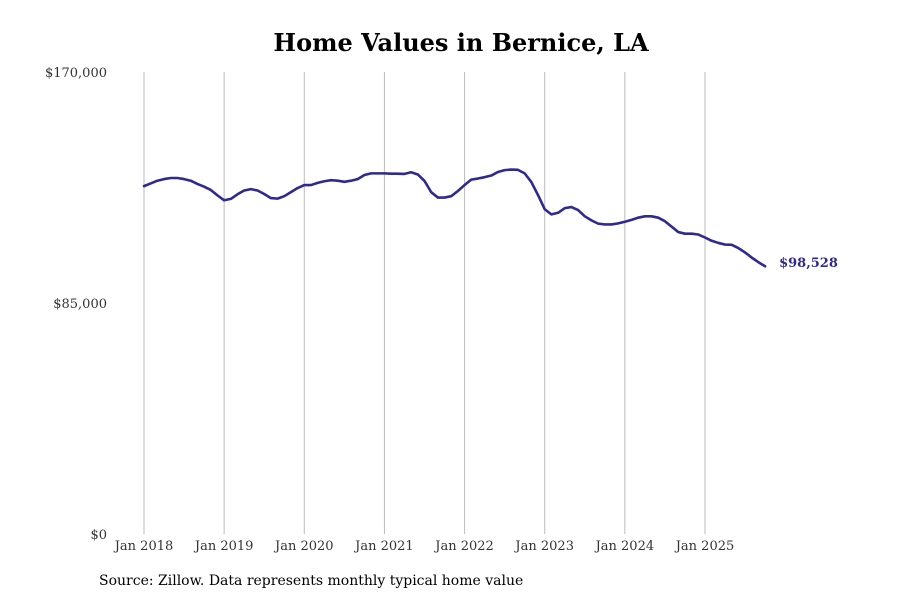 The height and width of the screenshot is (600, 900). Describe the element at coordinates (454, 218) in the screenshot. I see `home-value-line` at that location.